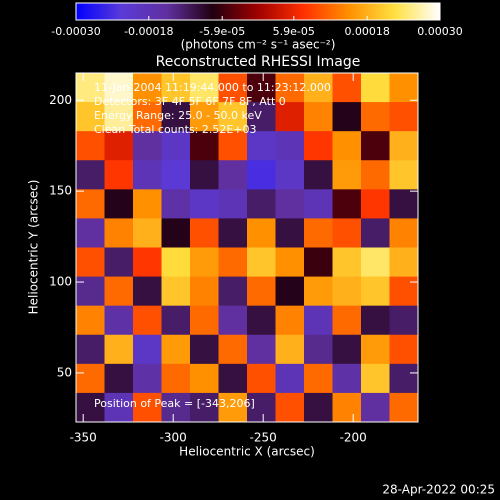 This screenshot has height=500, width=500. I want to click on x-tick-label: -250, so click(263, 438).